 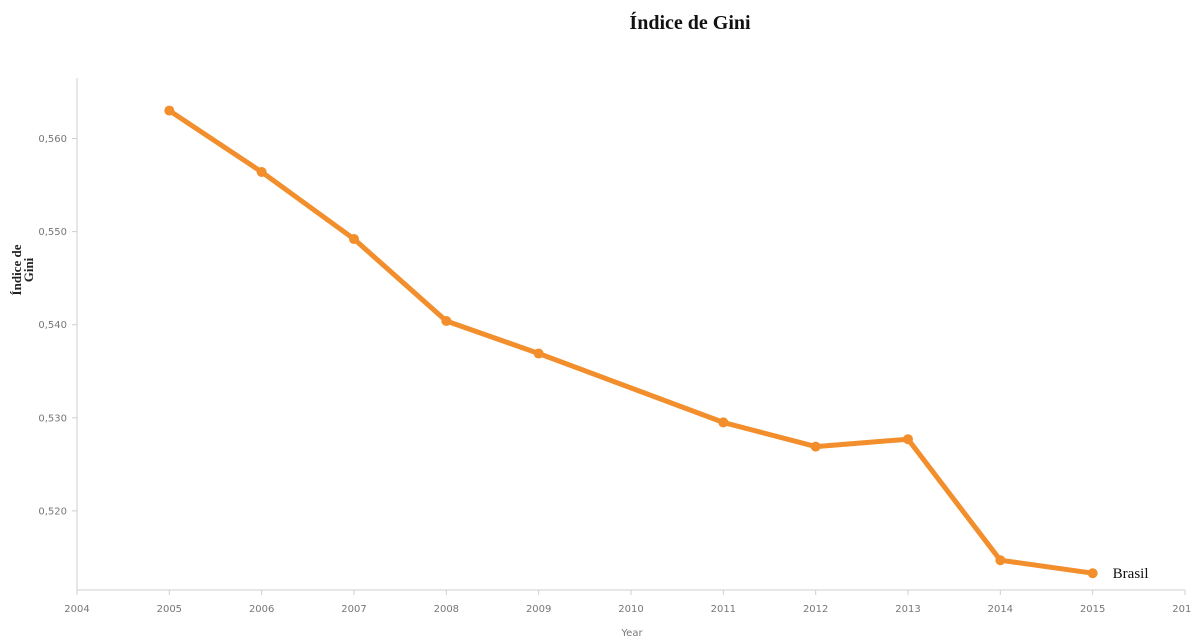 What do you see at coordinates (16, 269) in the screenshot?
I see `y-axis-label-line-1: Índice de` at bounding box center [16, 269].